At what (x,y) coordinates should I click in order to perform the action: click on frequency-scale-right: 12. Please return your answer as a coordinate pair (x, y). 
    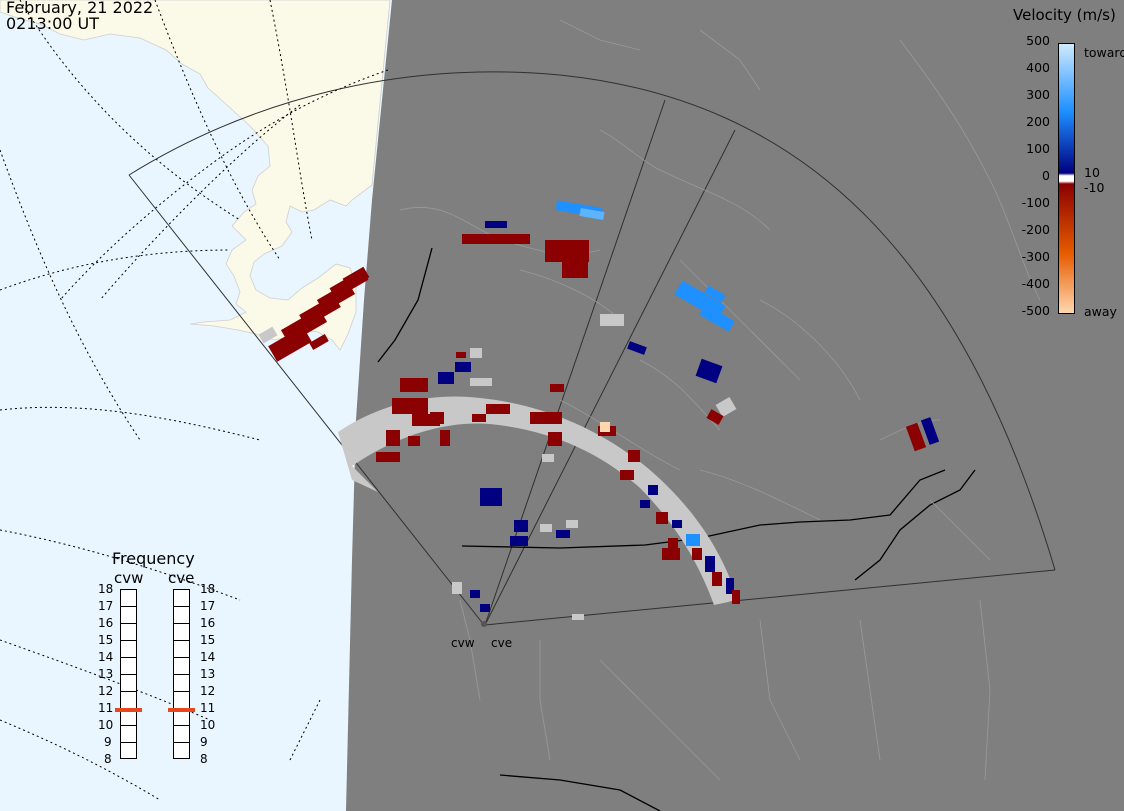
    Looking at the image, I should click on (208, 691).